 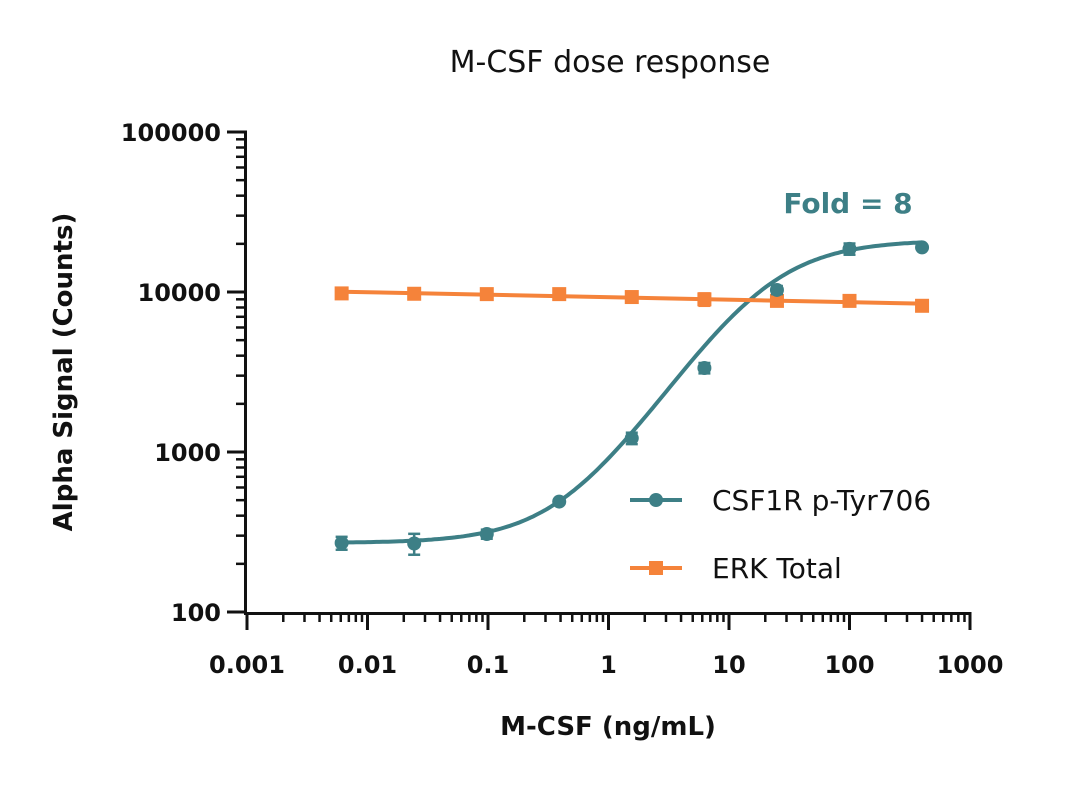 What do you see at coordinates (64, 372) in the screenshot?
I see `y-axis-label: Alpha Signal (Counts)` at bounding box center [64, 372].